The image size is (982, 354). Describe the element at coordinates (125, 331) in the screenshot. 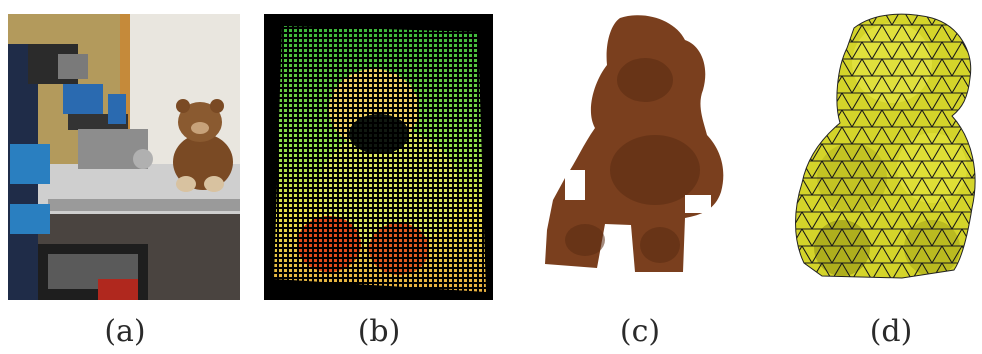

I see `caption-a: (a)` at that location.